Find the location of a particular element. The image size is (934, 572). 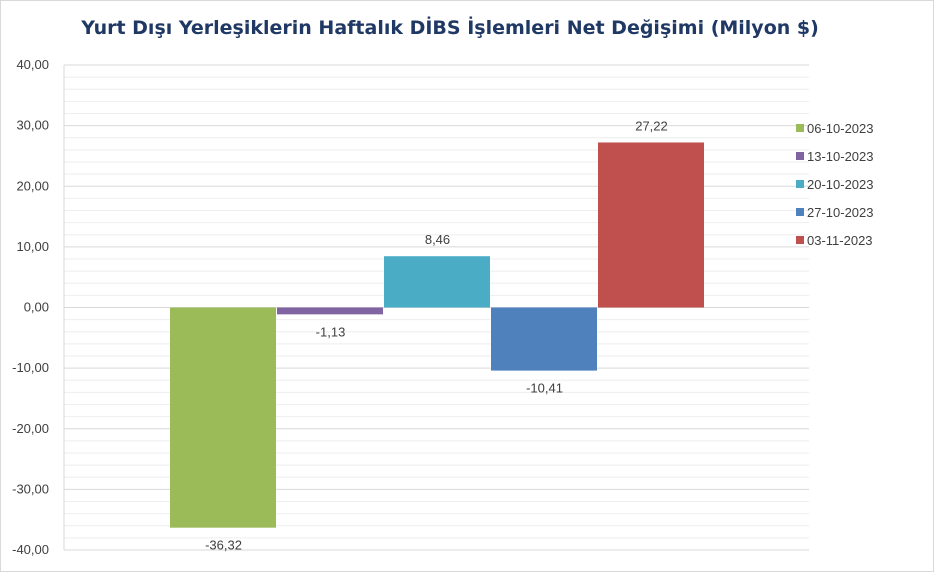

y-tick-label: -10,00 is located at coordinates (30, 367).